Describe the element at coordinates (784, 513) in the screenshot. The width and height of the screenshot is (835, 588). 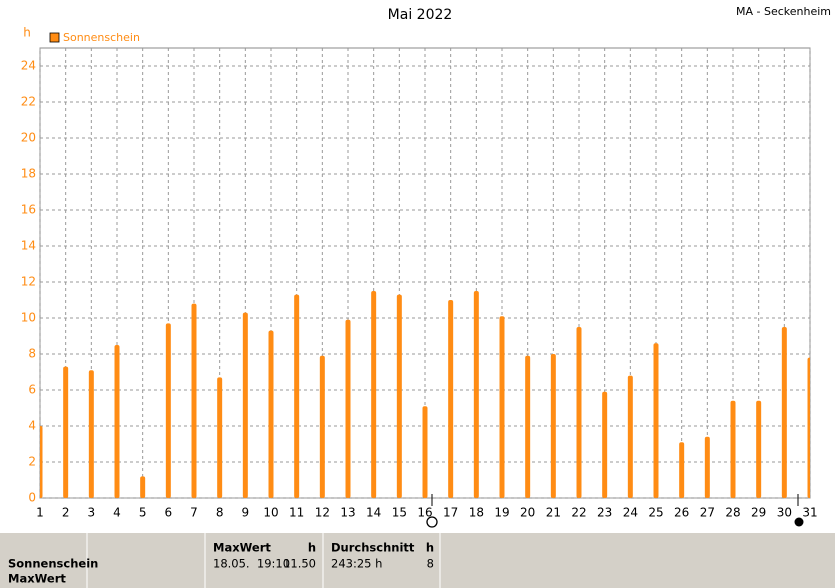
I see `x-tick-label: 30` at that location.